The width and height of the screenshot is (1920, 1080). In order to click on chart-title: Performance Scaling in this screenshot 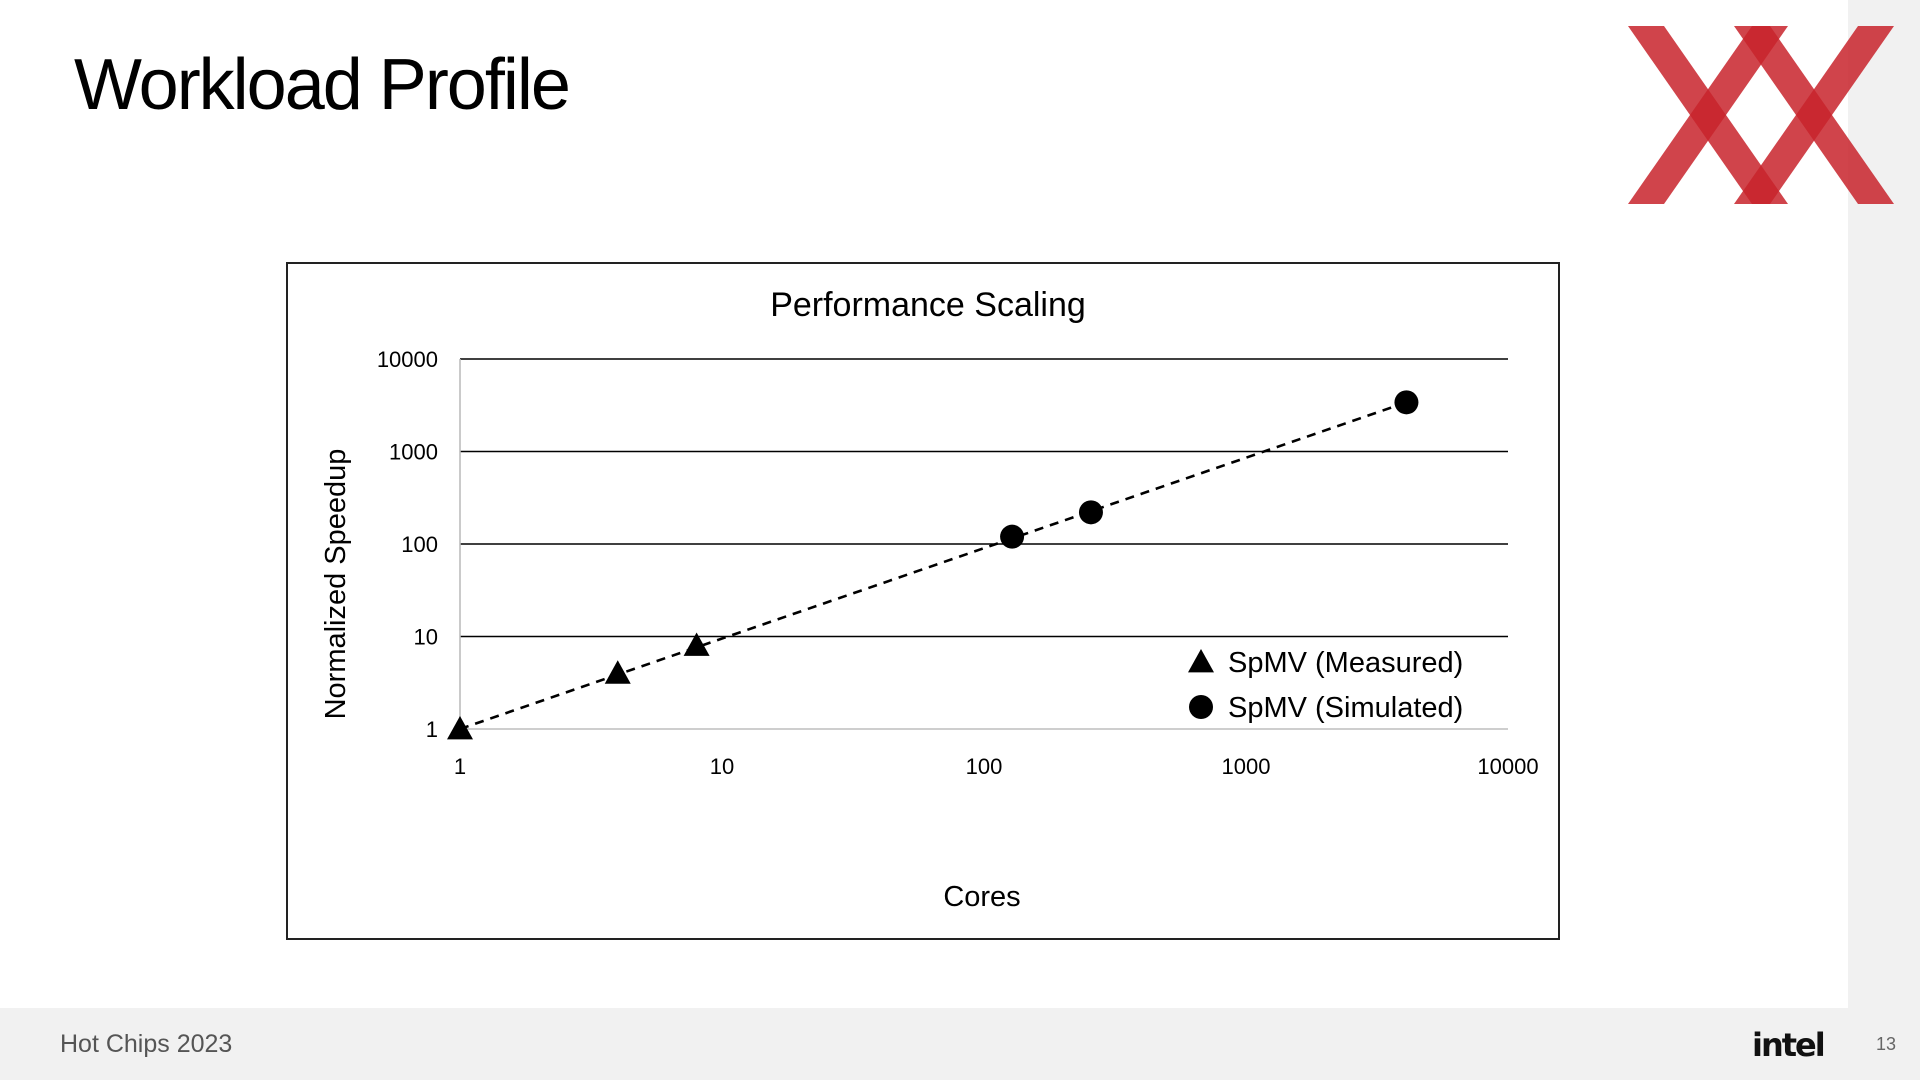, I will do `click(928, 305)`.